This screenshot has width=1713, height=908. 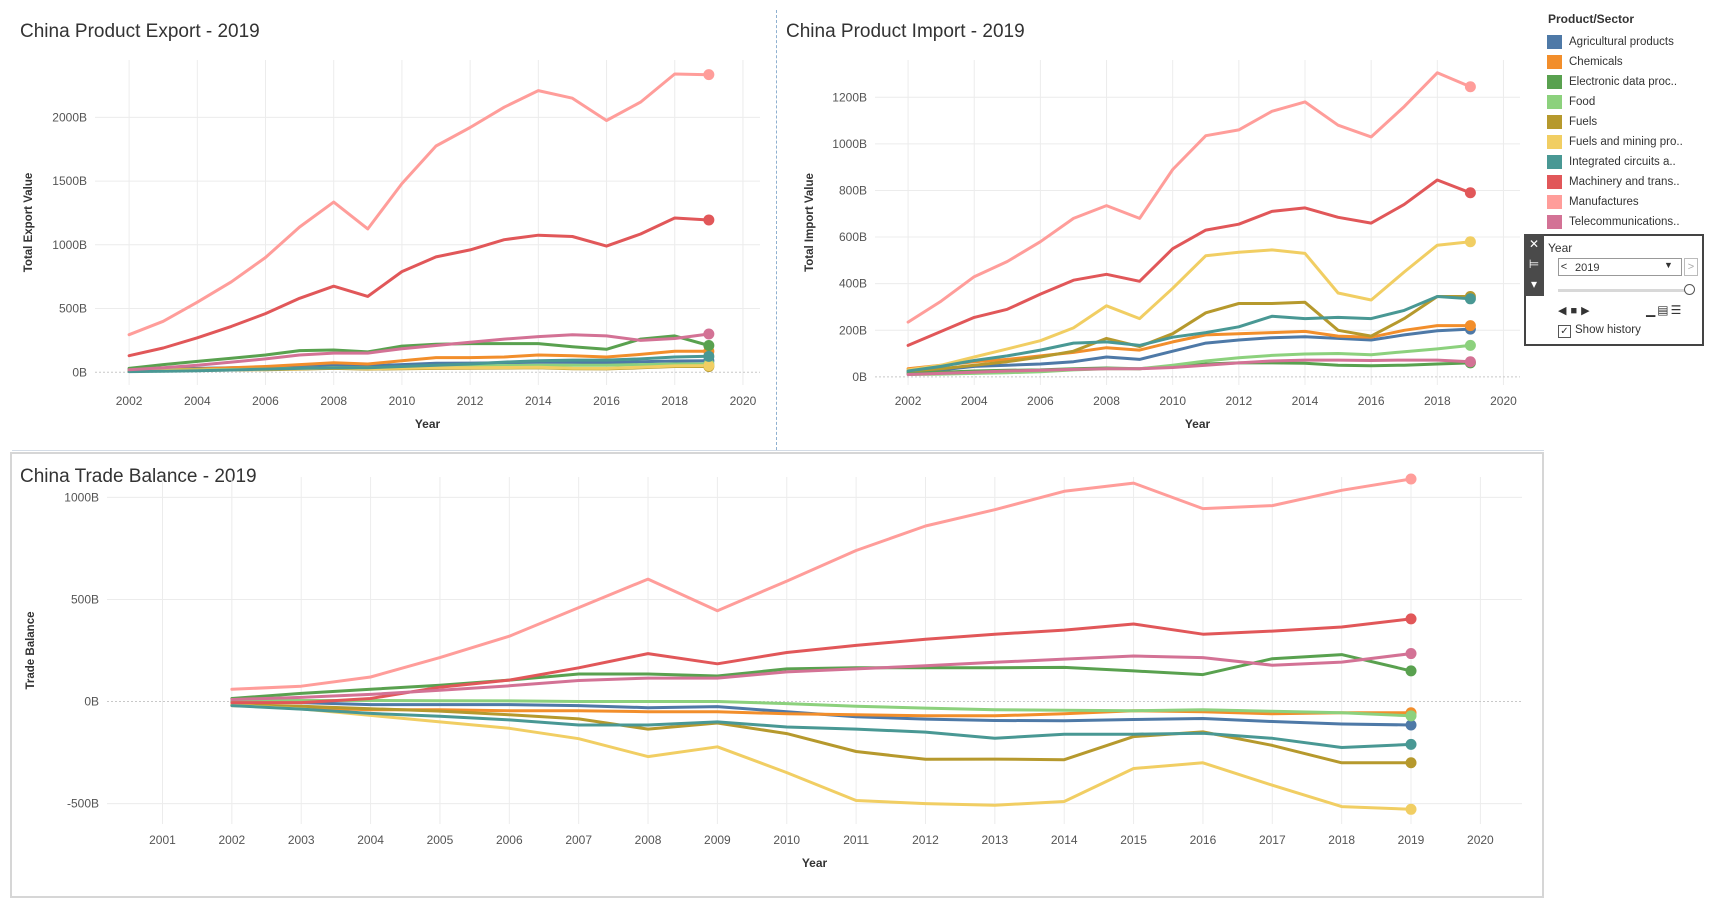 I want to click on y-tick-label: 0B, so click(x=79, y=372).